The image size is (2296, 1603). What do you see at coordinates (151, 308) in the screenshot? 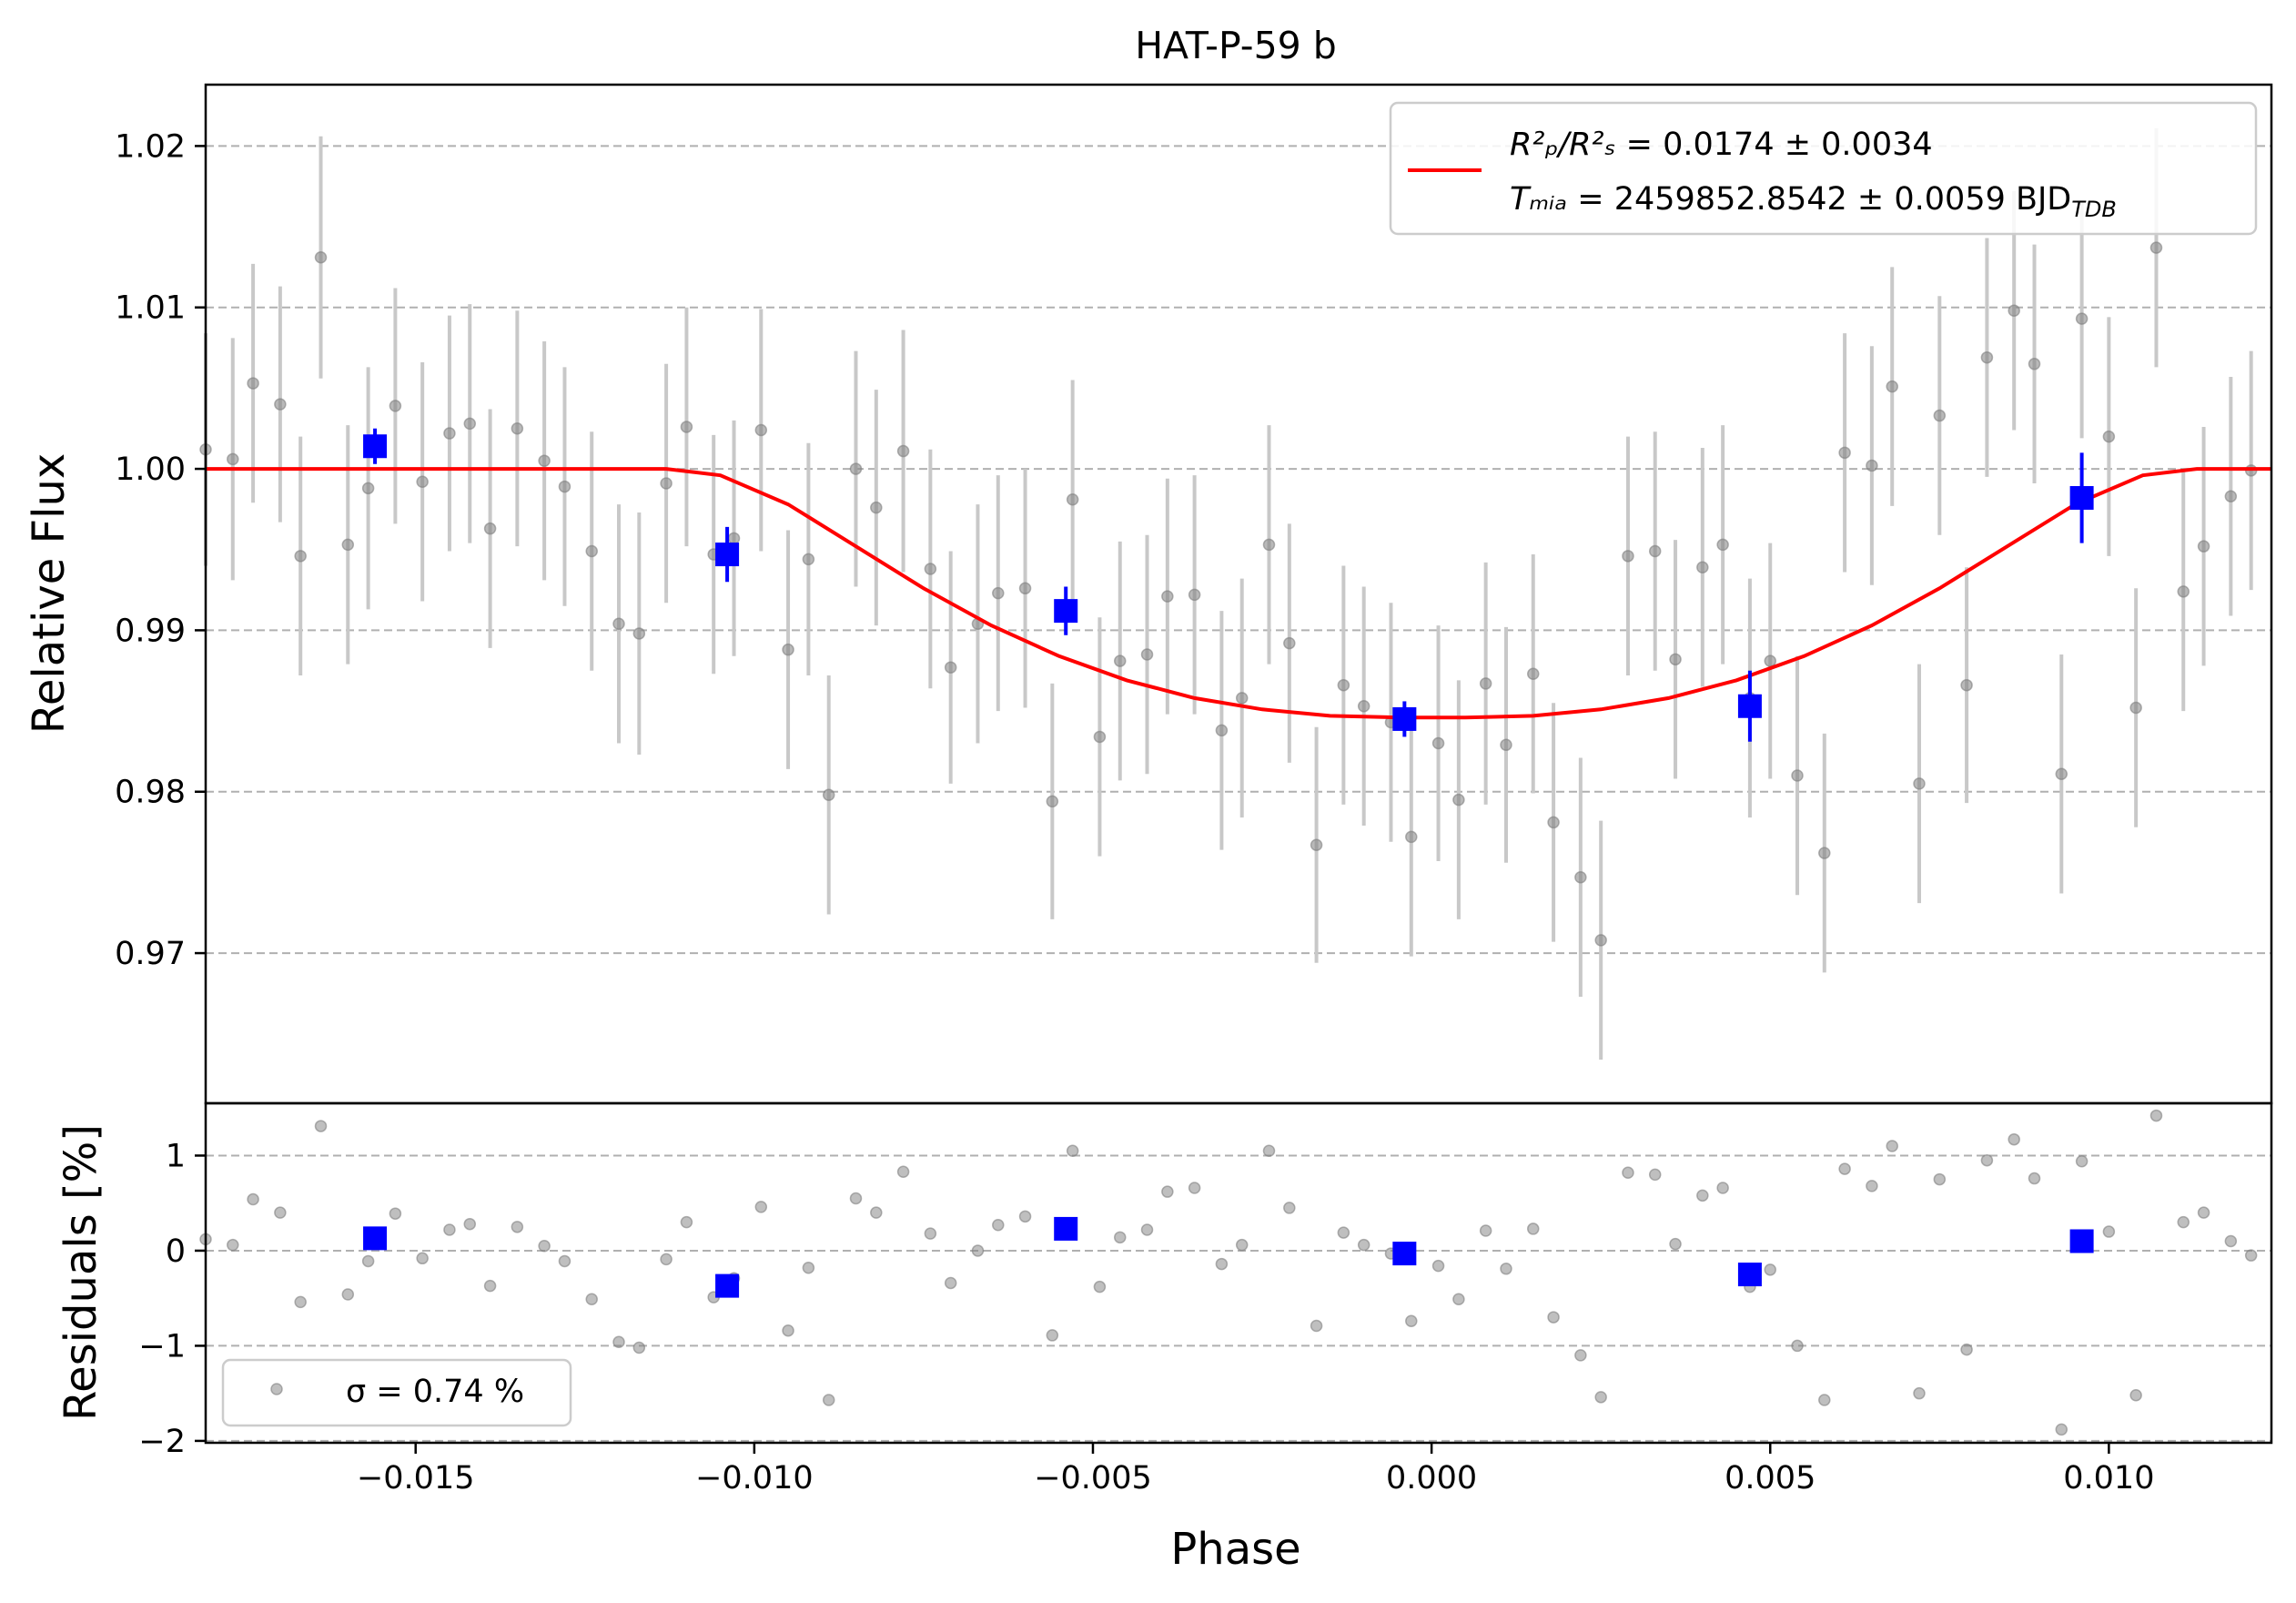
I see `top-y-tick-label: 1.01` at bounding box center [151, 308].